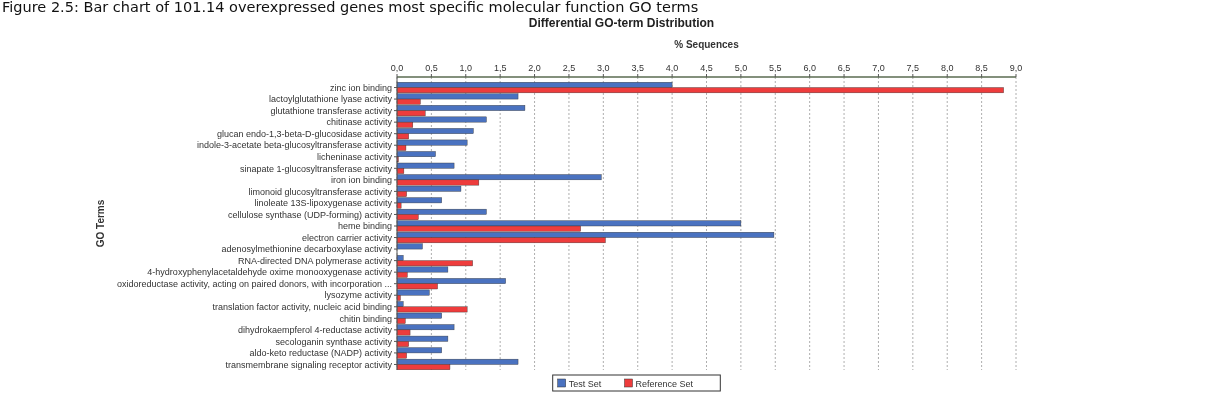 The image size is (1224, 412). Describe the element at coordinates (585, 383) in the screenshot. I see `legend-label: Test Set` at that location.